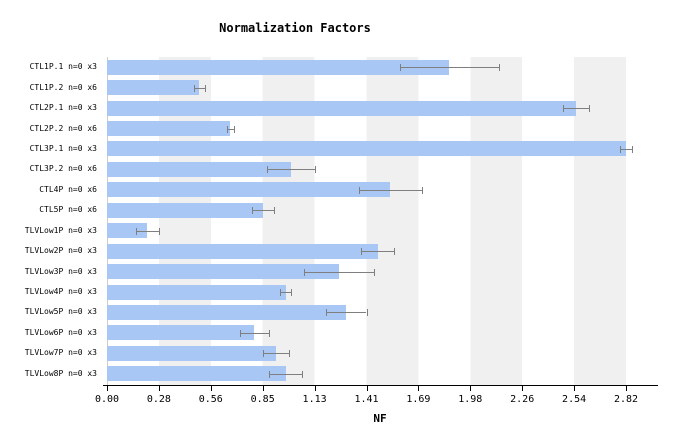 This screenshot has width=677, height=446. What do you see at coordinates (470, 399) in the screenshot?
I see `x-tick-label: 1.98` at bounding box center [470, 399].